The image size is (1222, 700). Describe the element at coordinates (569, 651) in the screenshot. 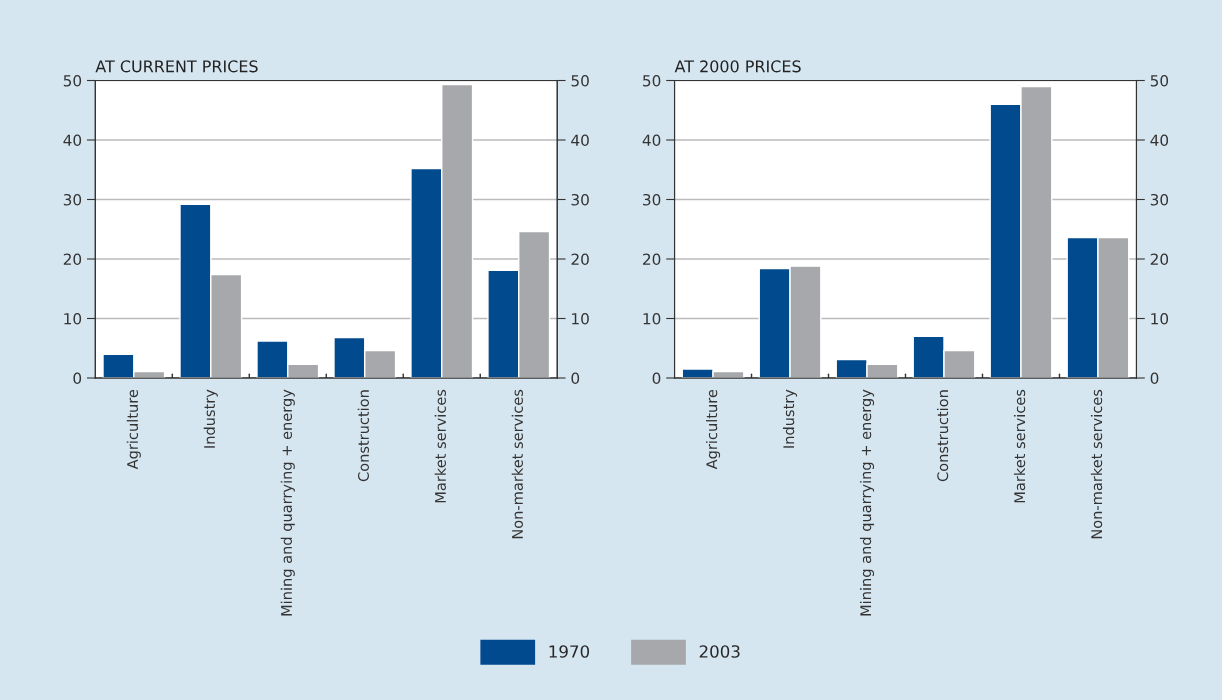

I see `legend-label: 1970` at that location.